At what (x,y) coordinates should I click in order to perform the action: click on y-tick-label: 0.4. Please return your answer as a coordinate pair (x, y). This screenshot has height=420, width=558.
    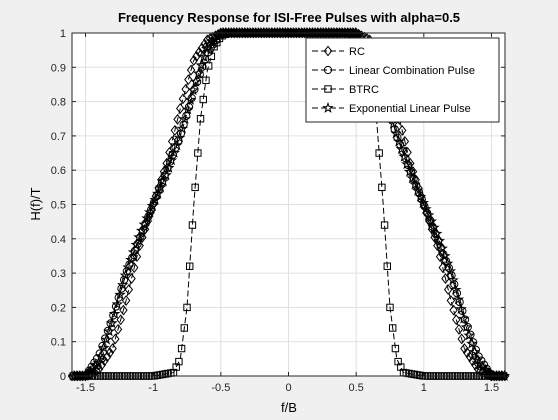
    Looking at the image, I should click on (58, 240).